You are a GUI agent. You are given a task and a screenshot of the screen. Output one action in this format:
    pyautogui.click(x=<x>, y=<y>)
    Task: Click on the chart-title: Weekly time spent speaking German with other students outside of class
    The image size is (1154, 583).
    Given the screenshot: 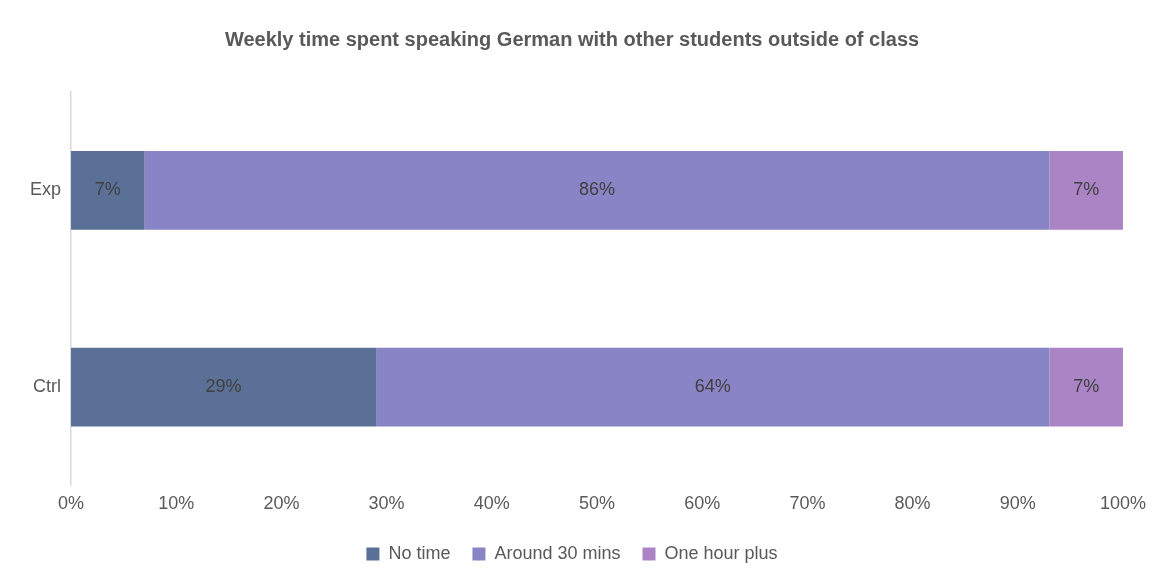 What is the action you would take?
    pyautogui.click(x=572, y=38)
    